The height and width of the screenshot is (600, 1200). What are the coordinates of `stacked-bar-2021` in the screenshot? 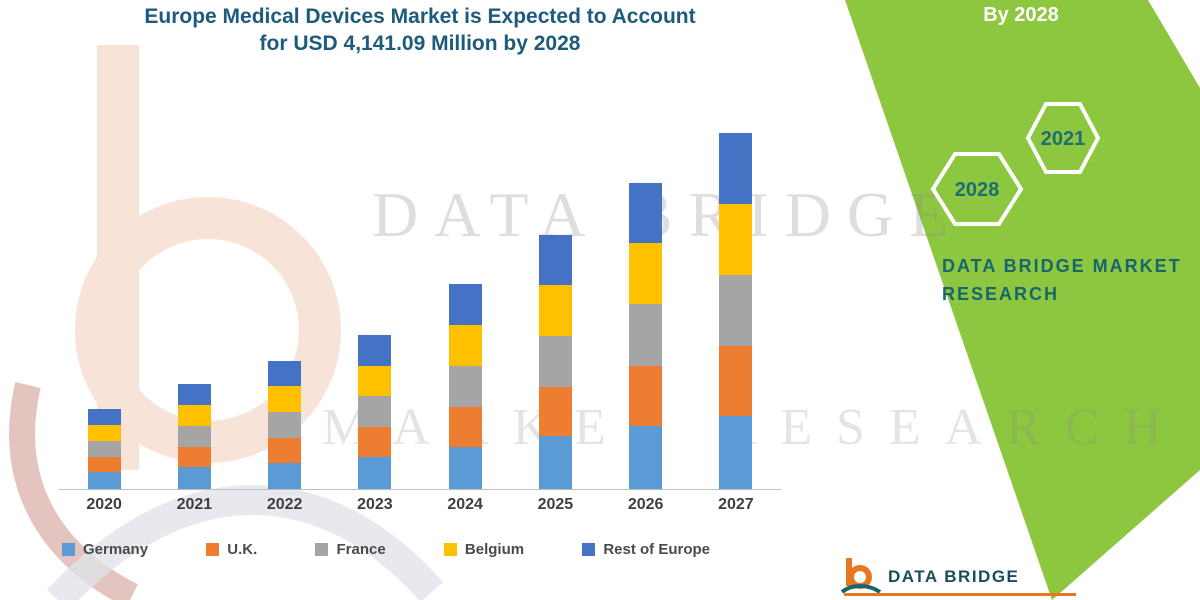 It's located at (194, 436).